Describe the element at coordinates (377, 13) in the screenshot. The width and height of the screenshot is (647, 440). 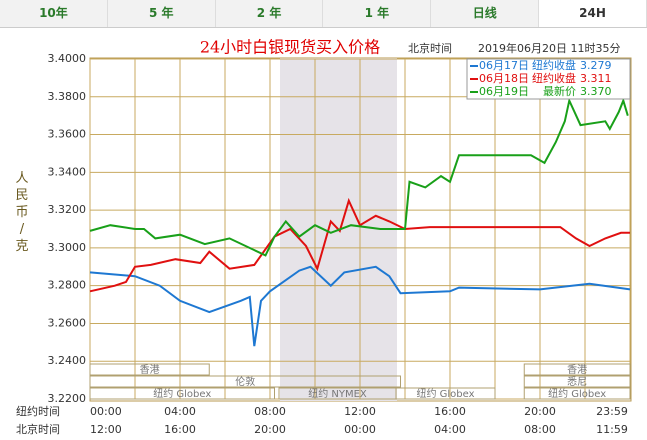
I see `tab: 1 年` at that location.